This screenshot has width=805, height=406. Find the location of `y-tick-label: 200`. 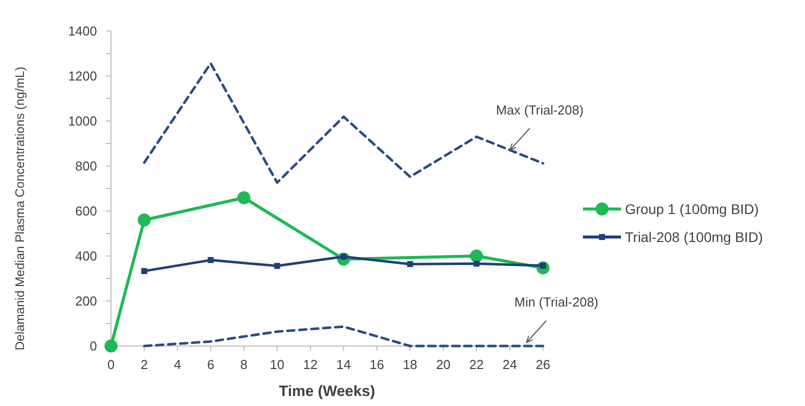

y-tick-label: 200 is located at coordinates (86, 301).